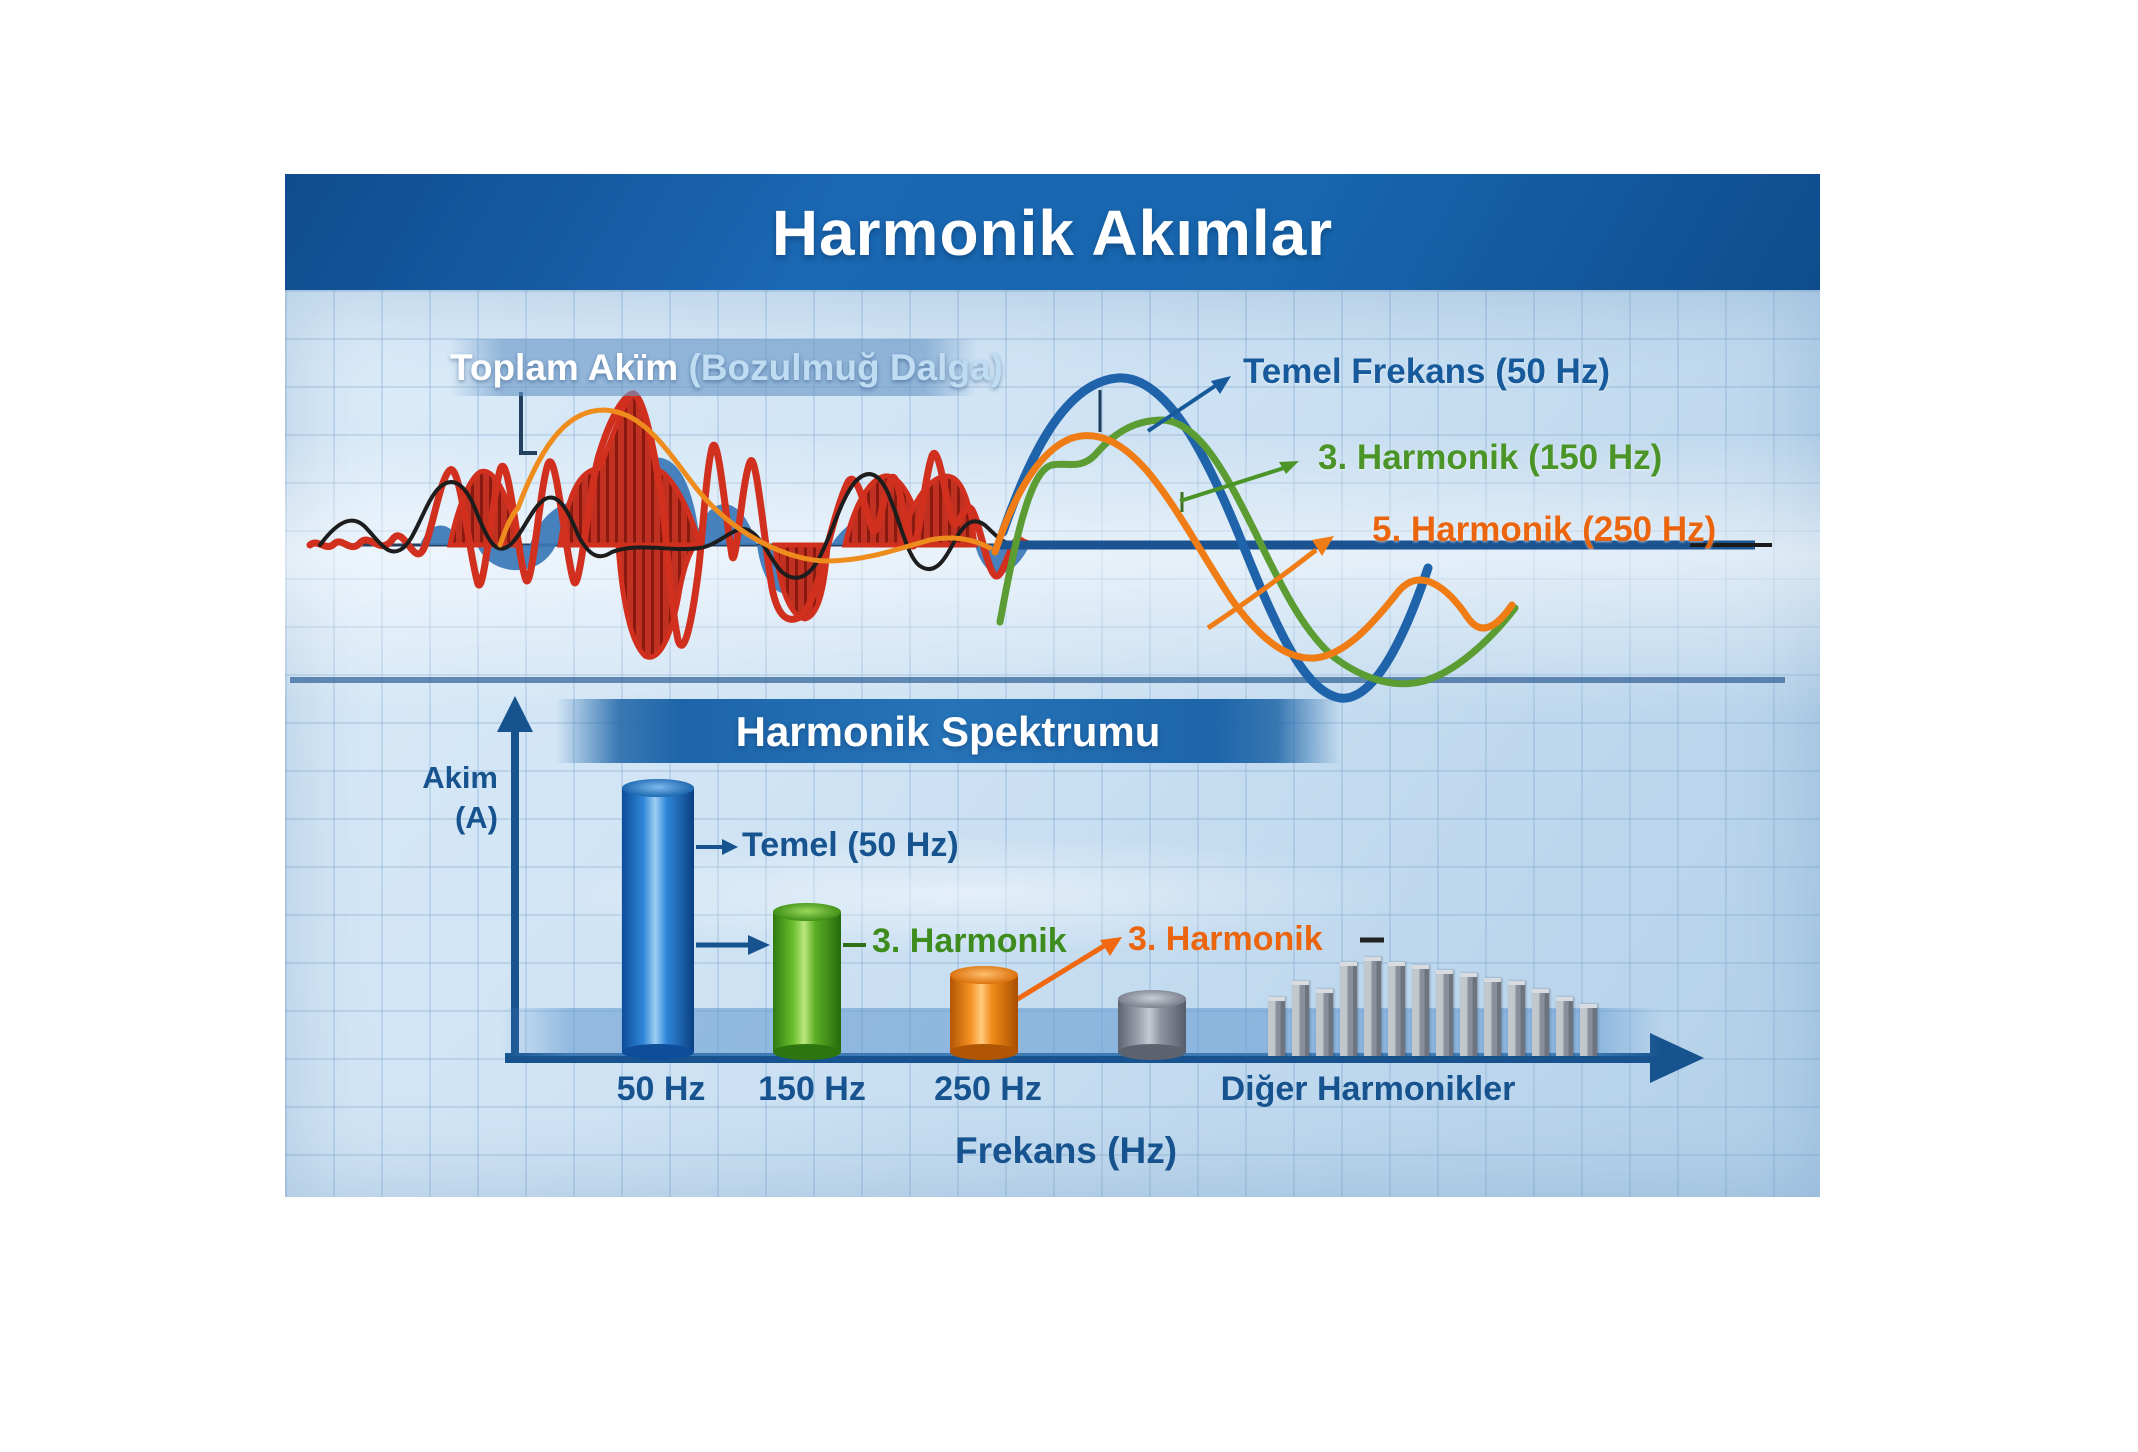 This screenshot has width=2138, height=1452. What do you see at coordinates (984, 1013) in the screenshot?
I see `spectrum-bar-250 Hz` at bounding box center [984, 1013].